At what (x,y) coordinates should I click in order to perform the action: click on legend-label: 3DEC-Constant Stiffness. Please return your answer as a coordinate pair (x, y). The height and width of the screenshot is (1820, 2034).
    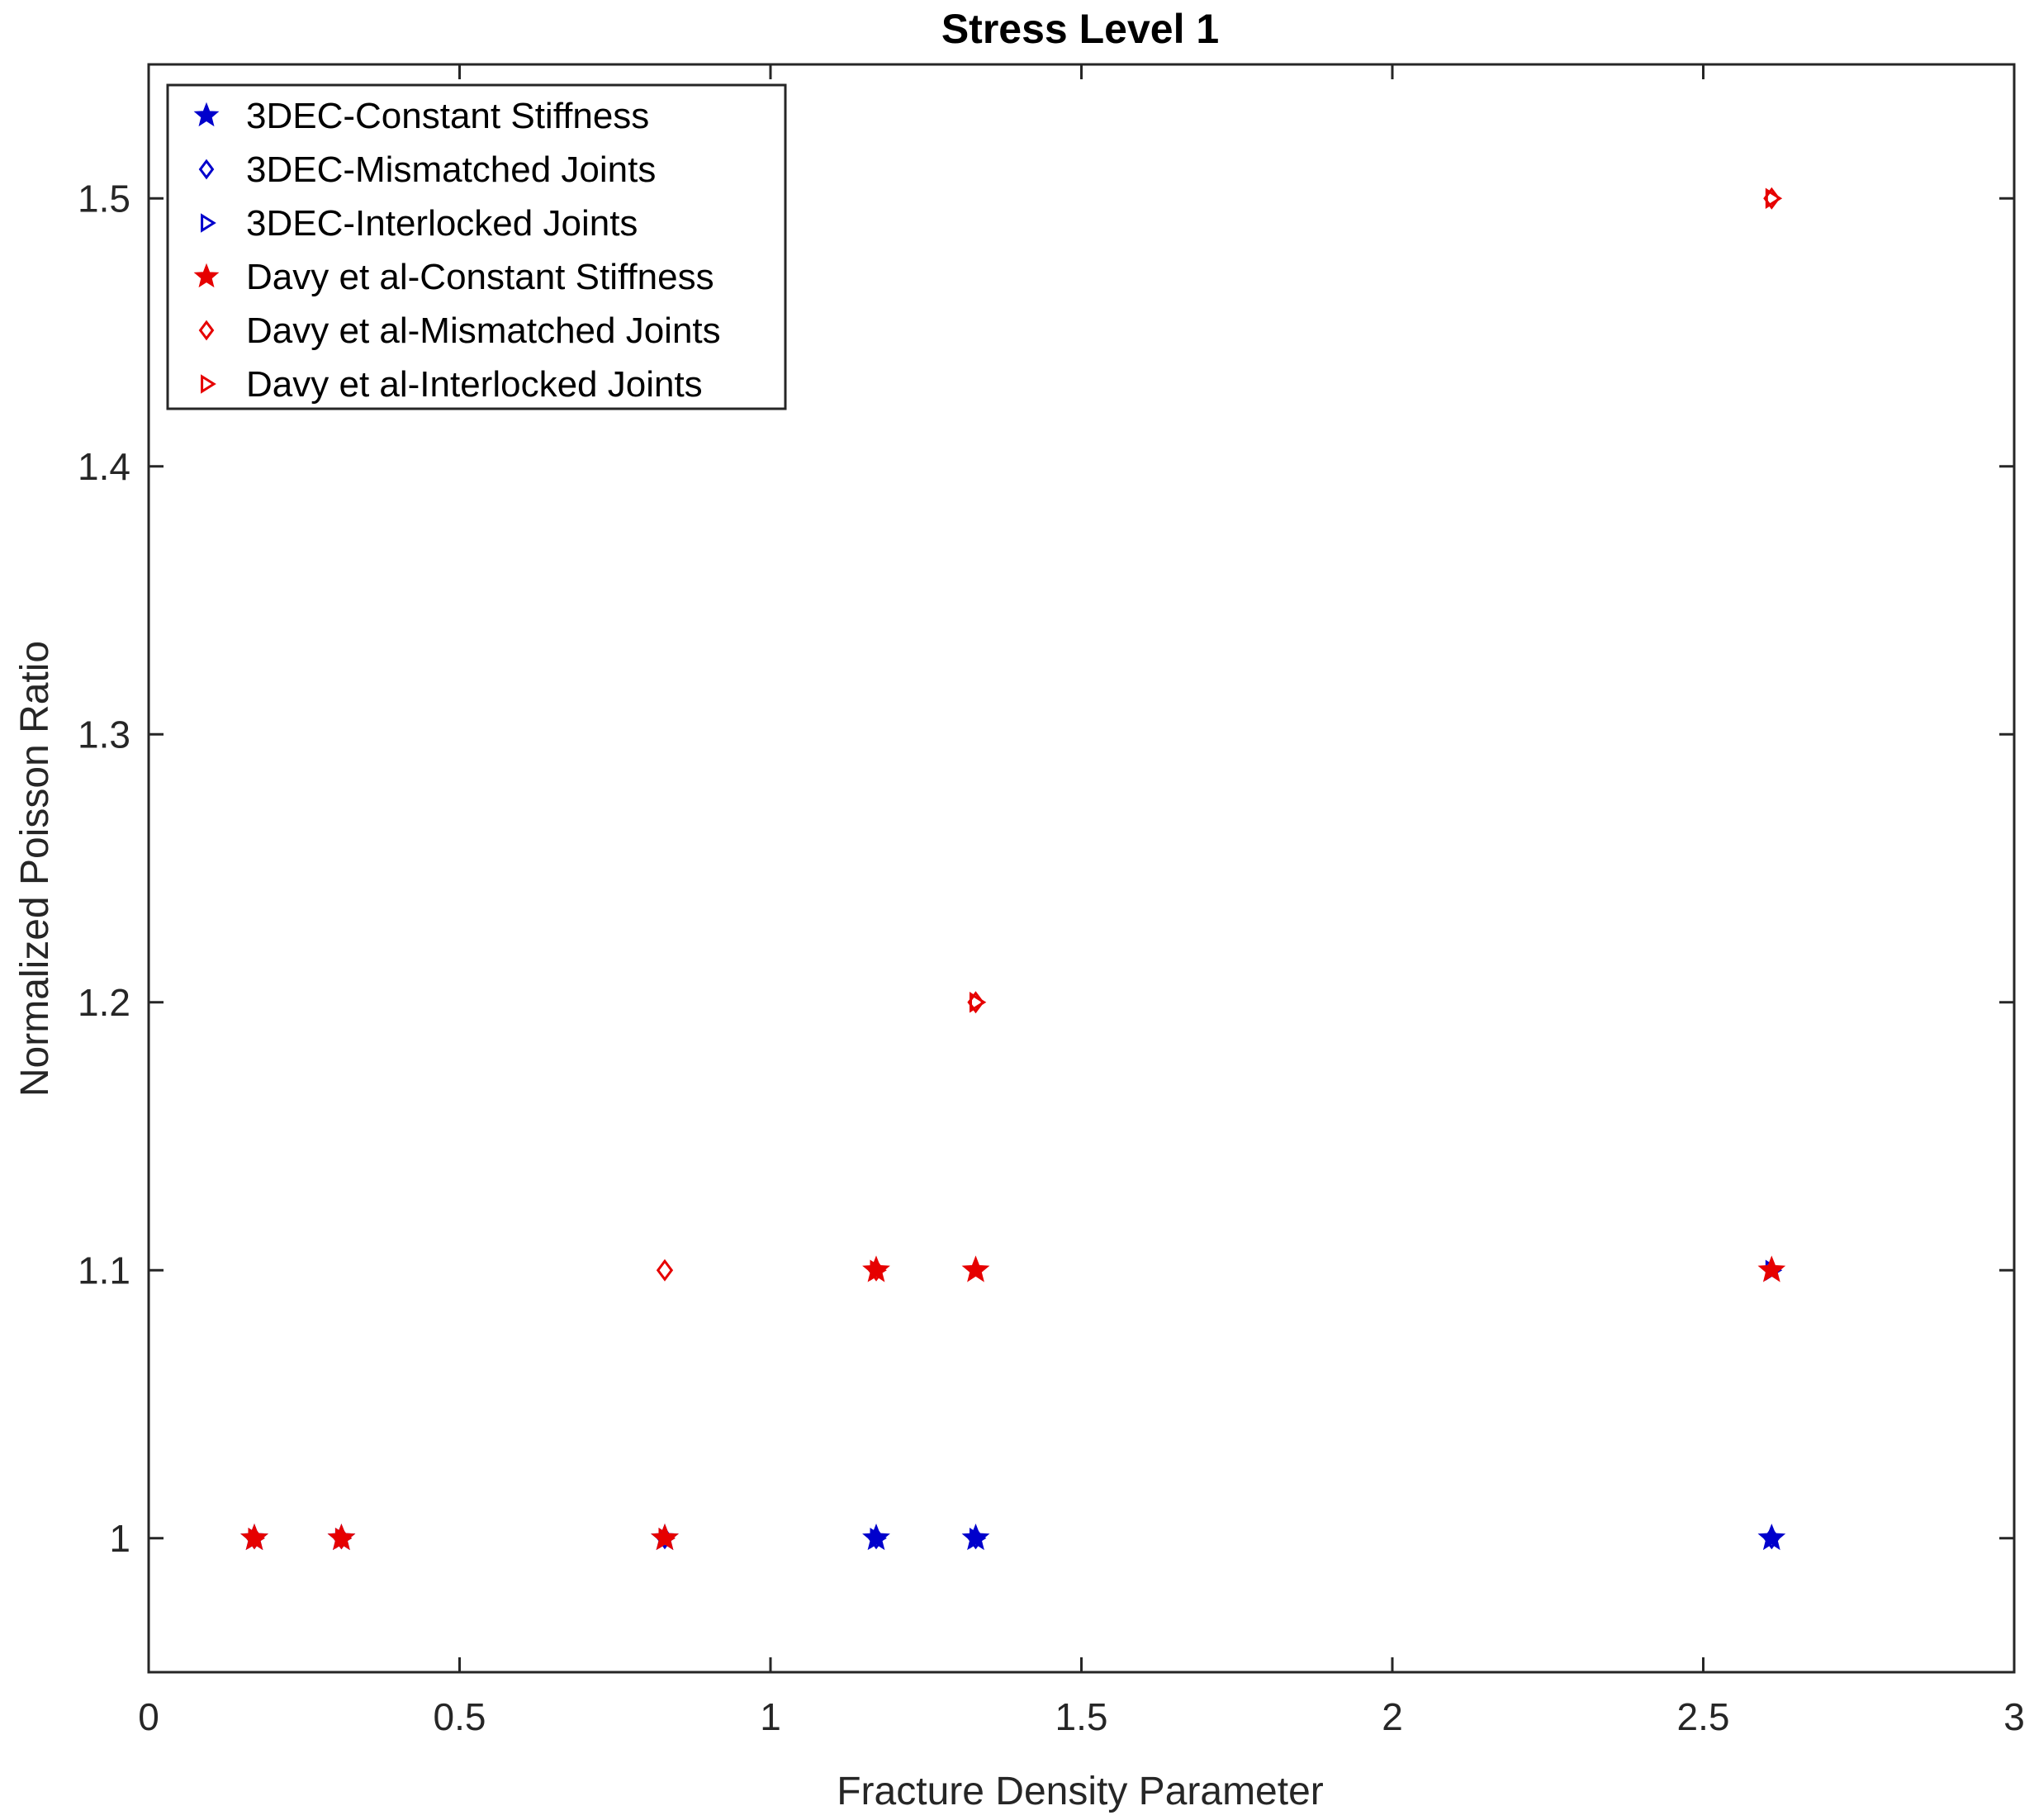
    Looking at the image, I should click on (447, 116).